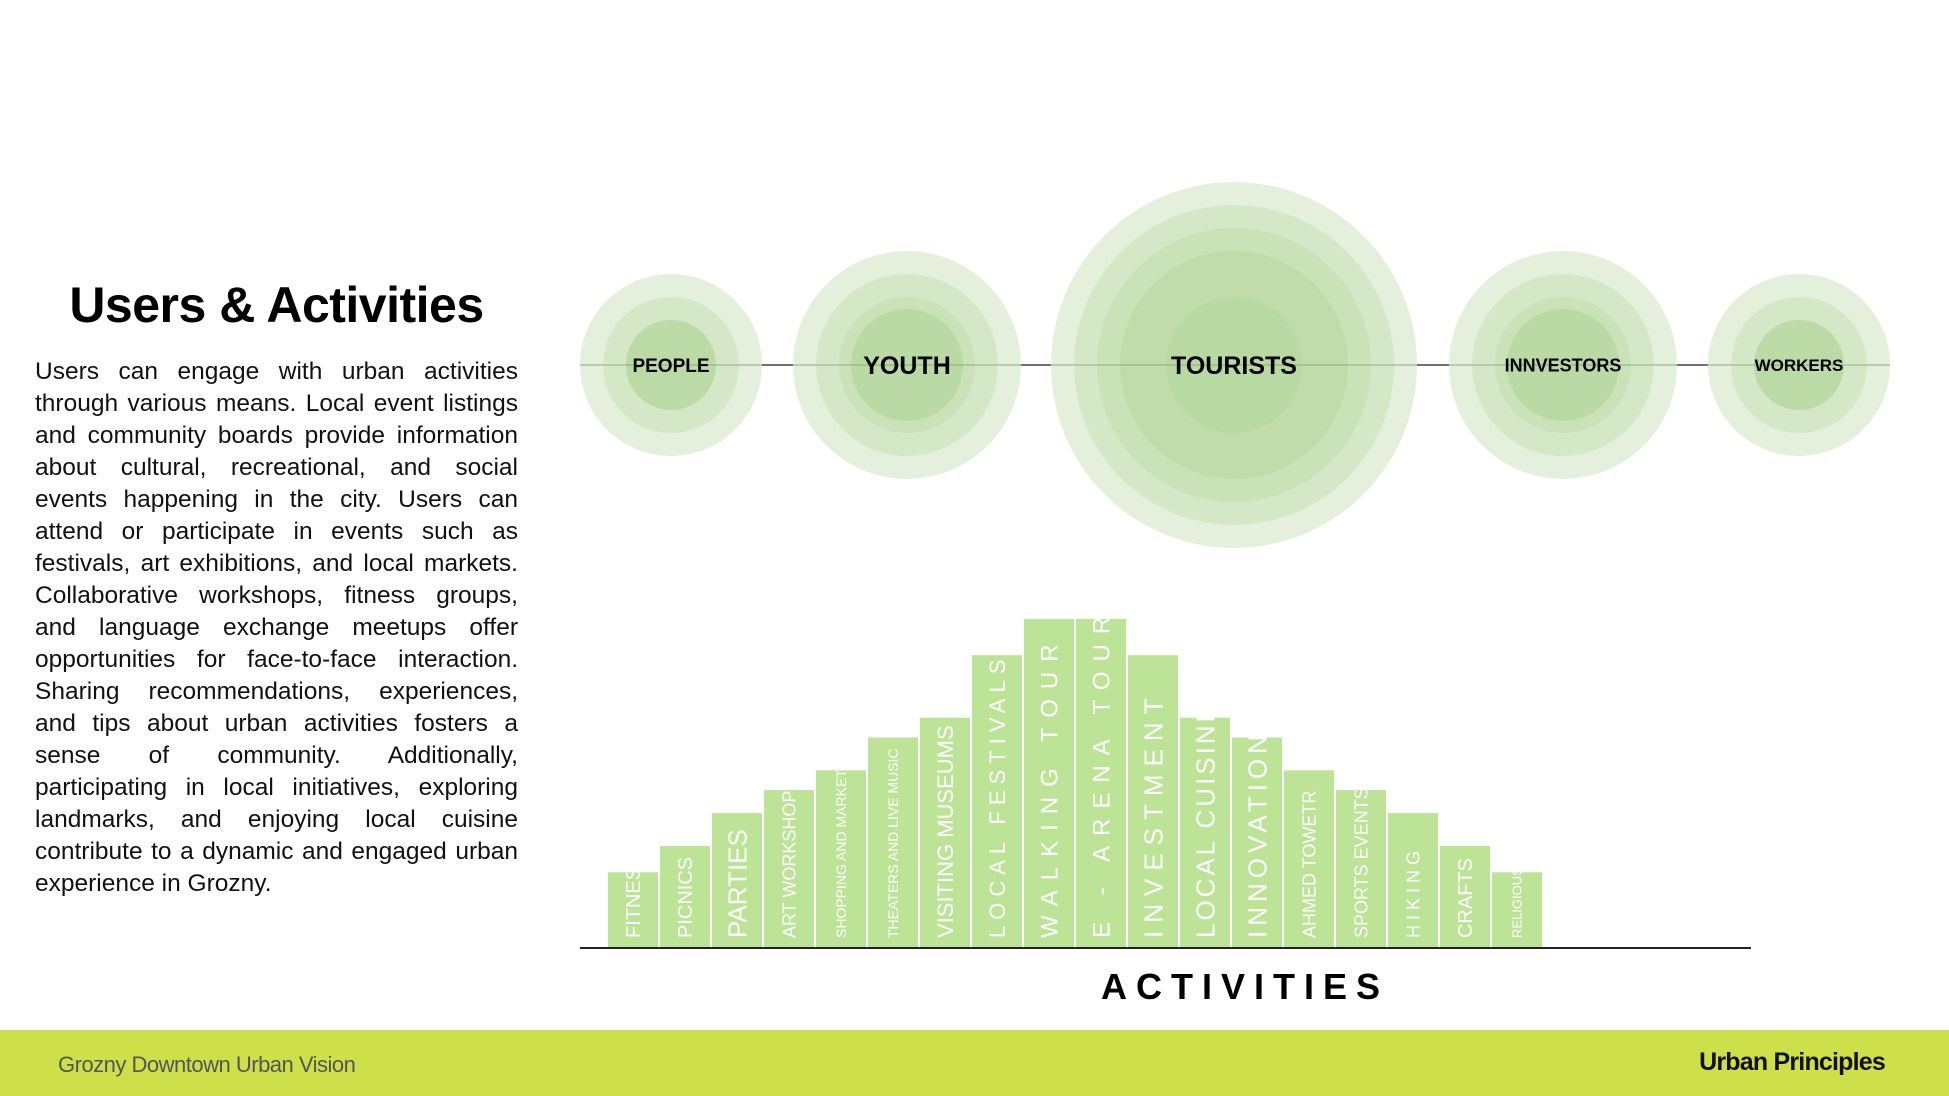  Describe the element at coordinates (276, 305) in the screenshot. I see `page-title: Users & Activities` at that location.